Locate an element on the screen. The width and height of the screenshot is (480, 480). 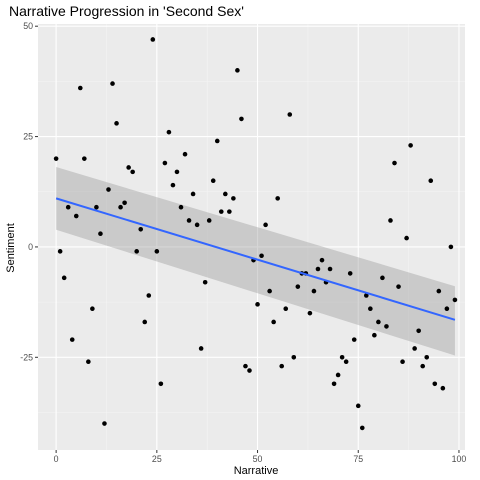
x-tick-label: 50 is located at coordinates (258, 459).